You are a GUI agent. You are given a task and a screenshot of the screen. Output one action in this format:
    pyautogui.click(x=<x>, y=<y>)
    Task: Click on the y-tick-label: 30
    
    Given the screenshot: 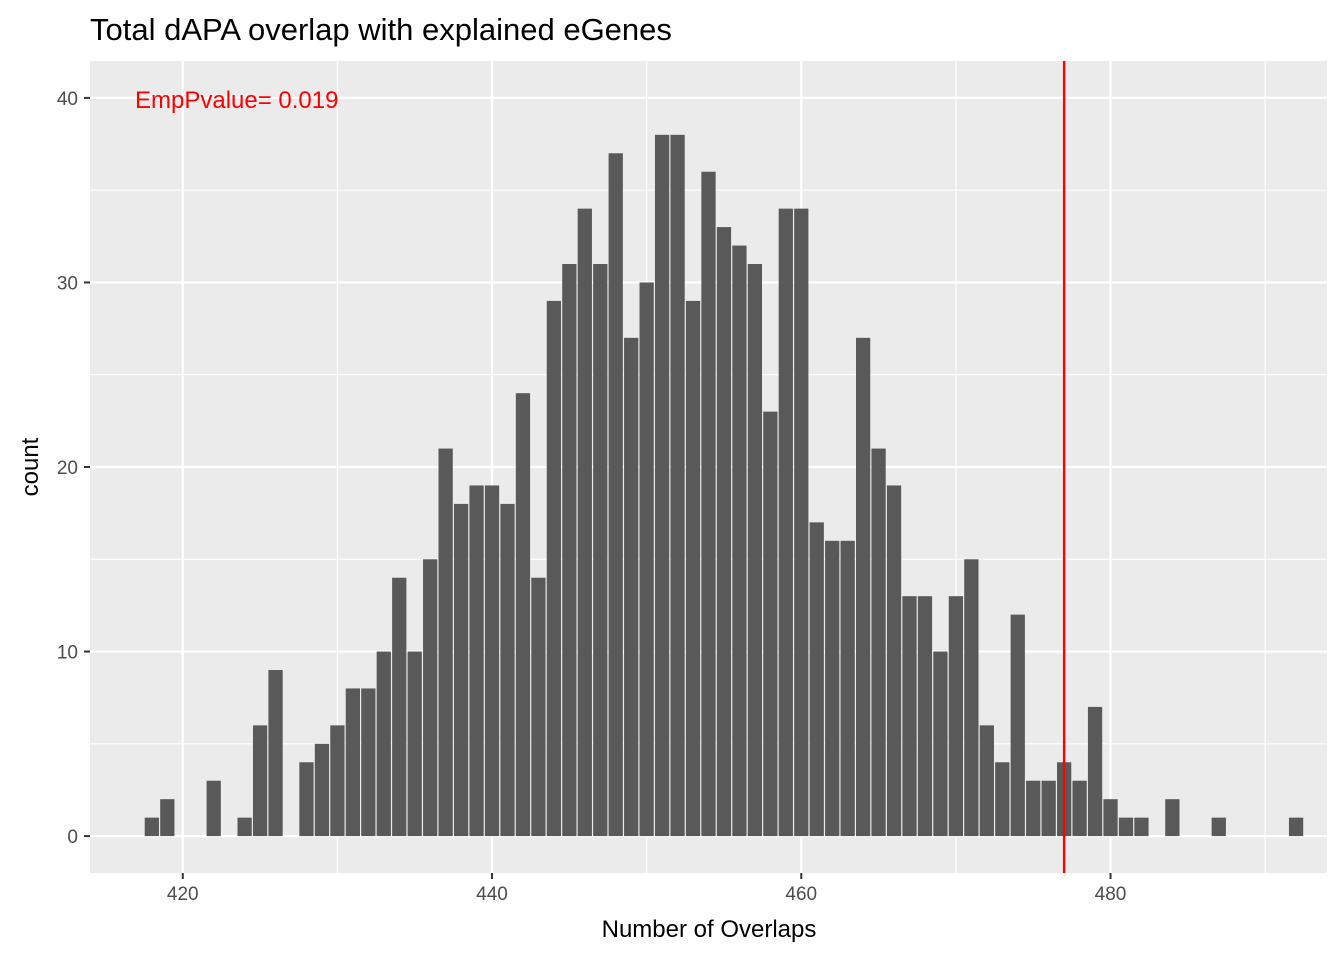 What is the action you would take?
    pyautogui.click(x=67, y=283)
    